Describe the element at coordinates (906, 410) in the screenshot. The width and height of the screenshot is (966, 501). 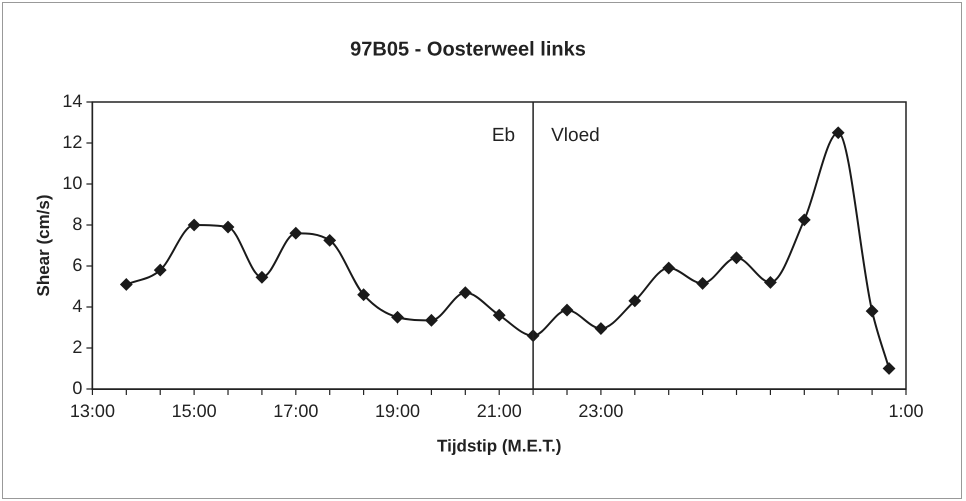
I see `x-tick-label: 1:00` at that location.